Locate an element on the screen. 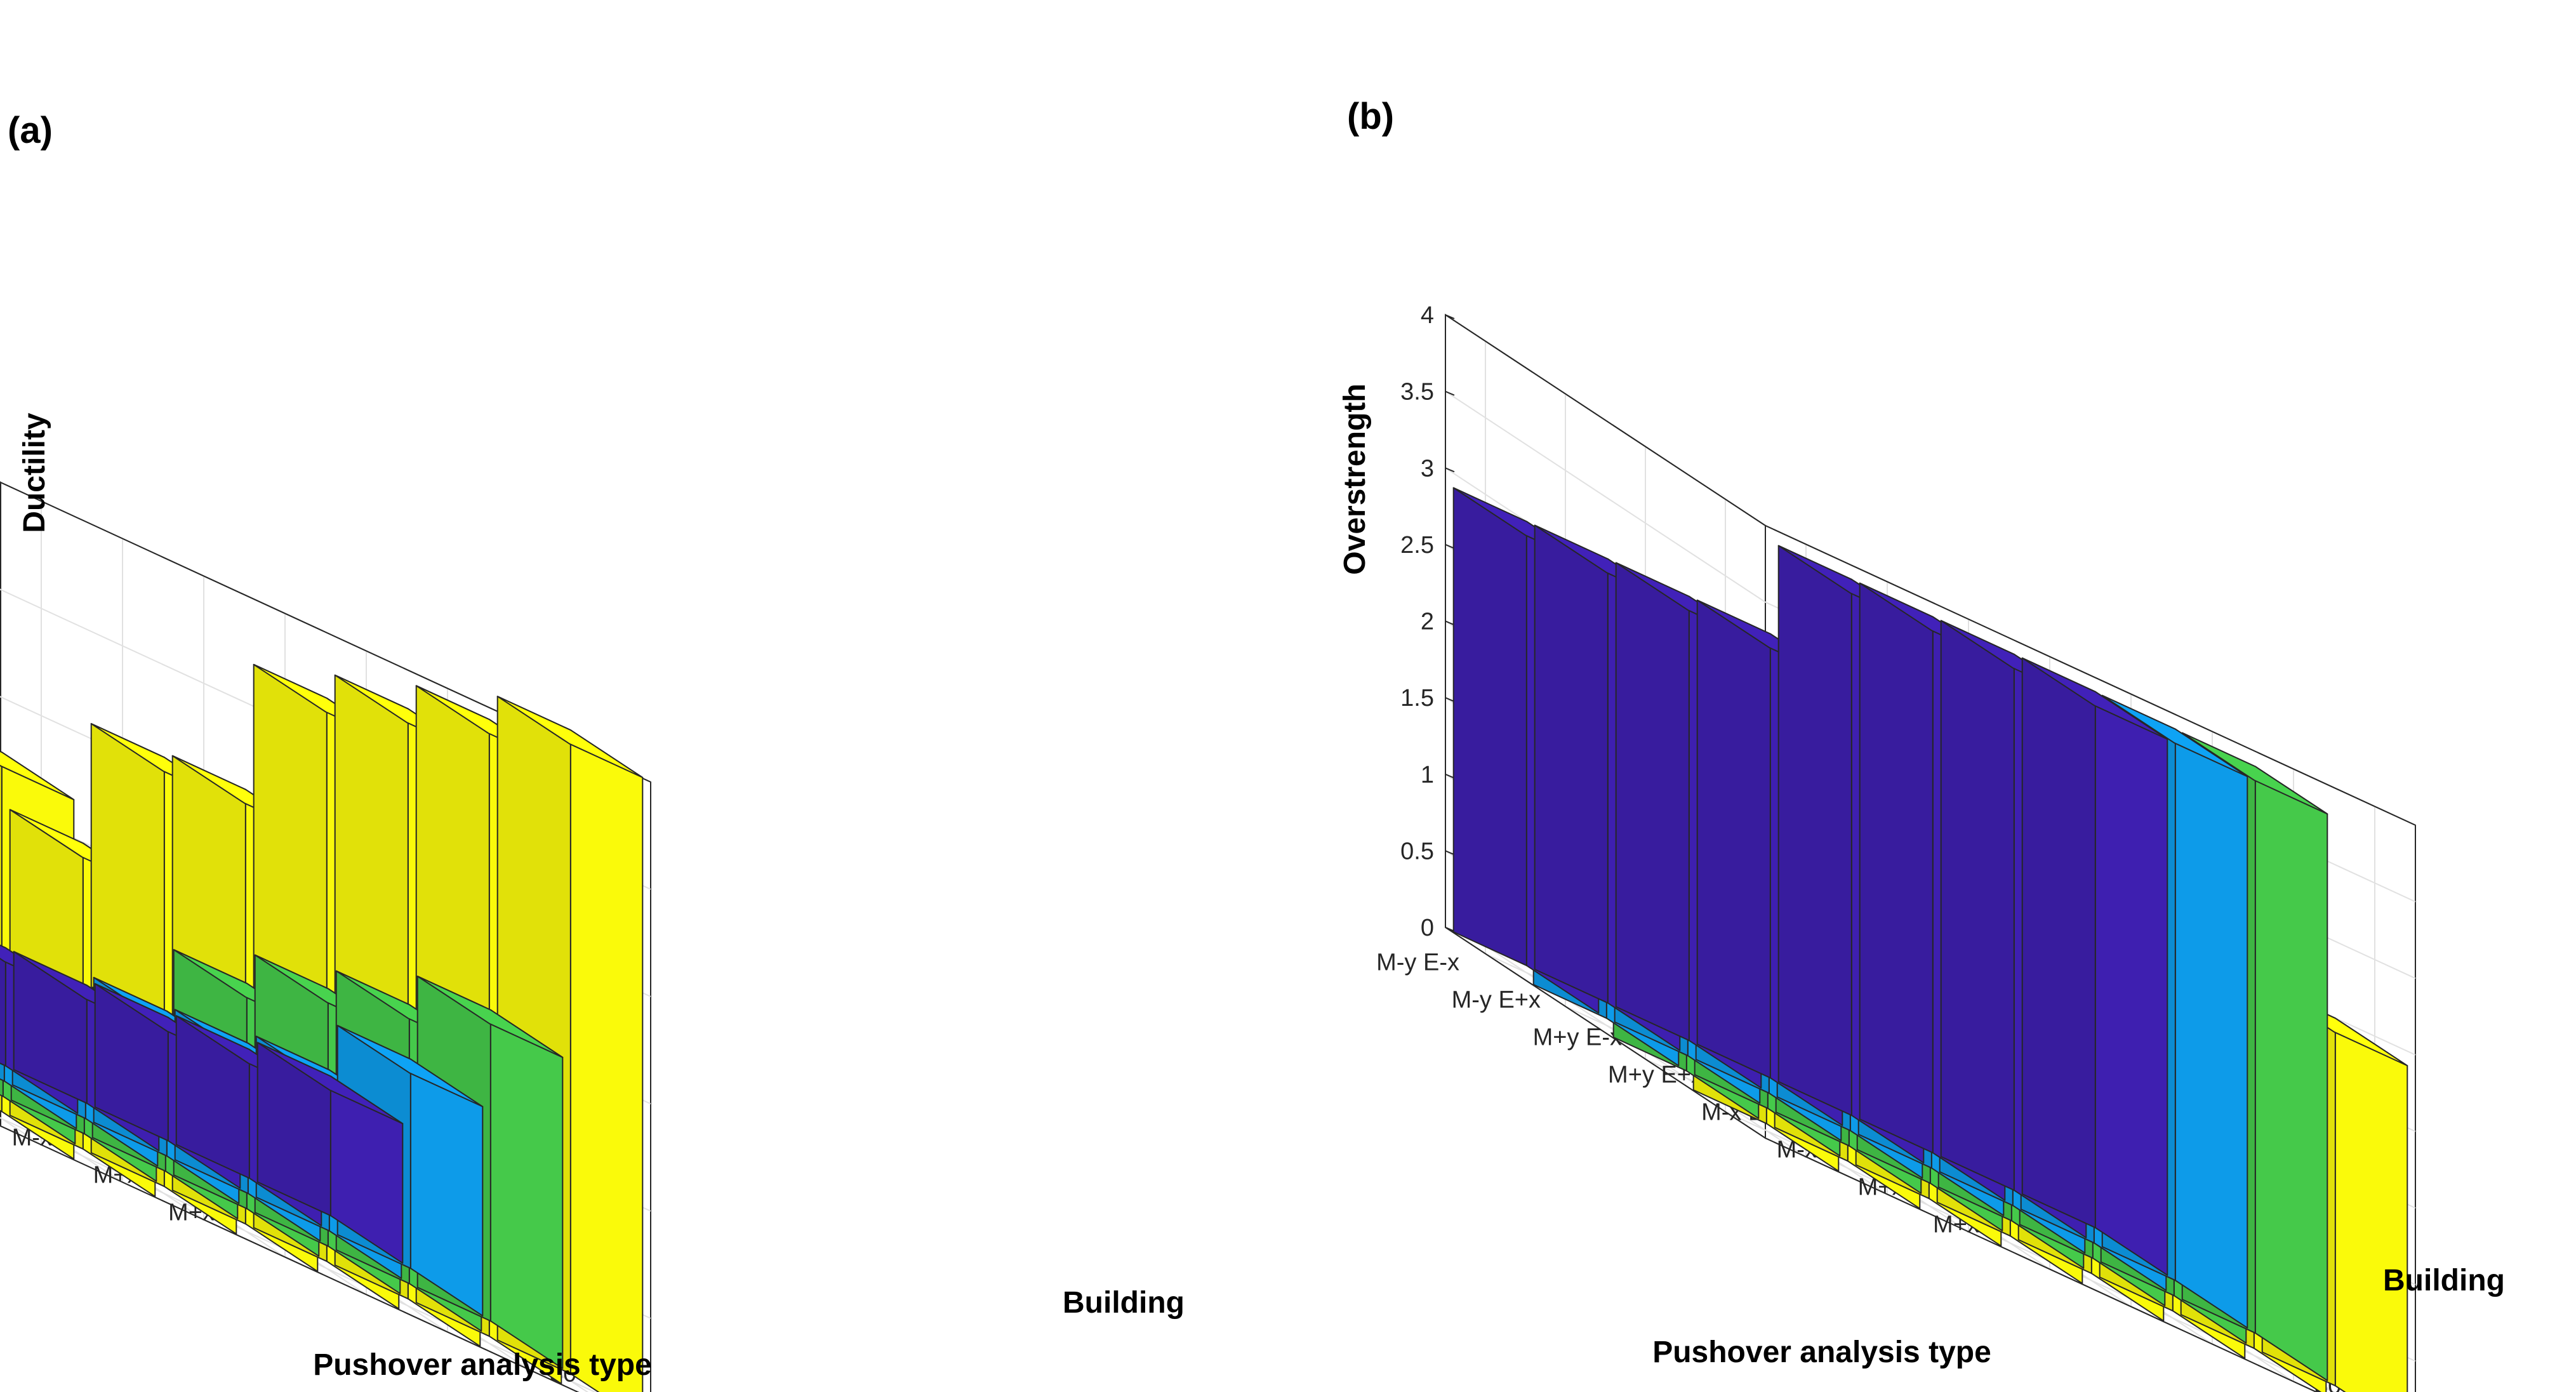 The height and width of the screenshot is (1392, 2576). z-tick-label: 2 is located at coordinates (1427, 622).